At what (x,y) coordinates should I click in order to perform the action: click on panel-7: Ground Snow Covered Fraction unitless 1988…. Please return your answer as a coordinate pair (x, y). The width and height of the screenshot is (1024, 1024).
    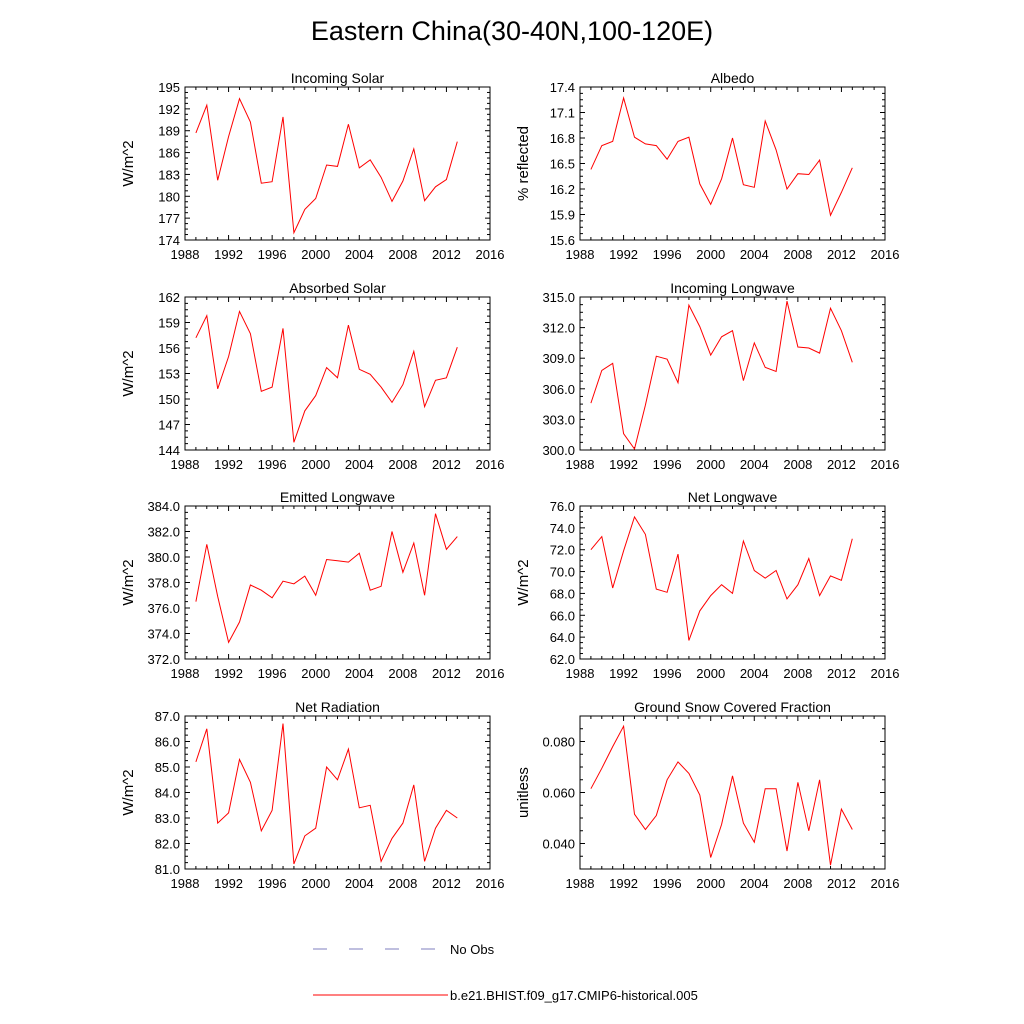
    Looking at the image, I should click on (707, 795).